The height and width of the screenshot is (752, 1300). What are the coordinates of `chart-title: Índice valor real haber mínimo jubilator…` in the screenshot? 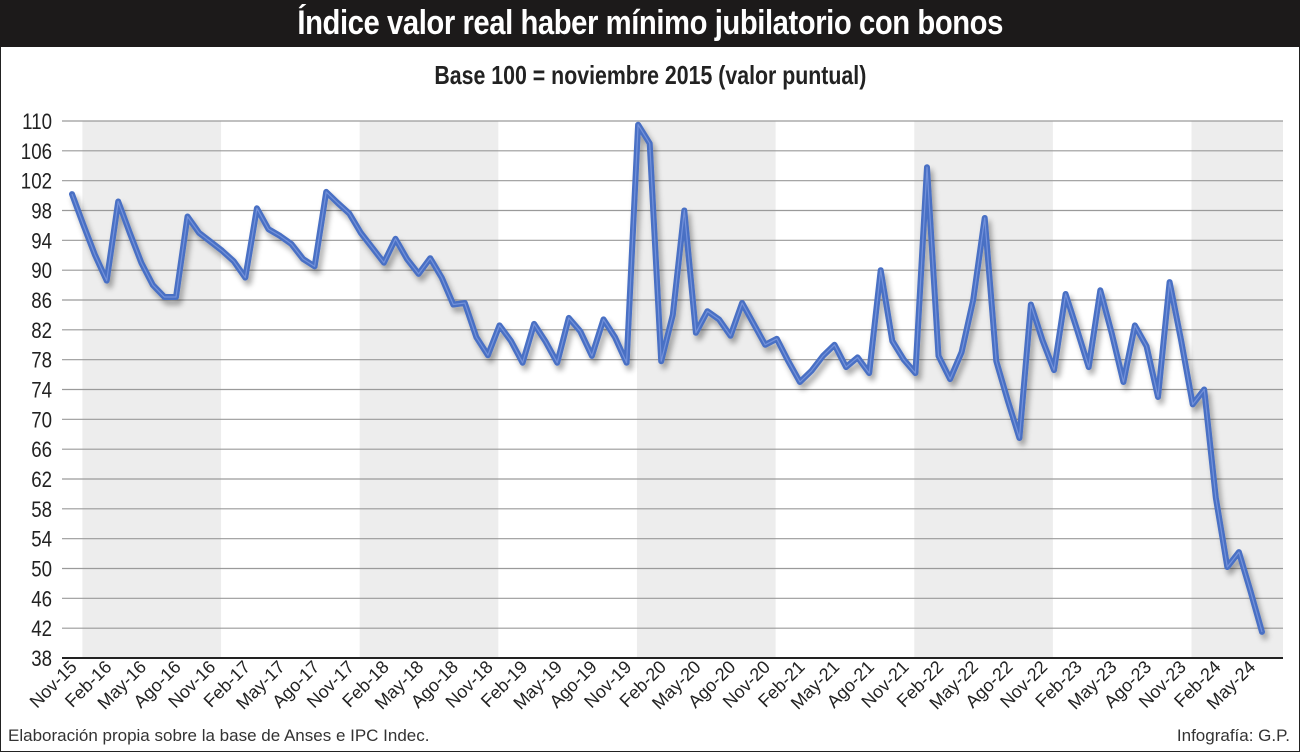 It's located at (650, 23).